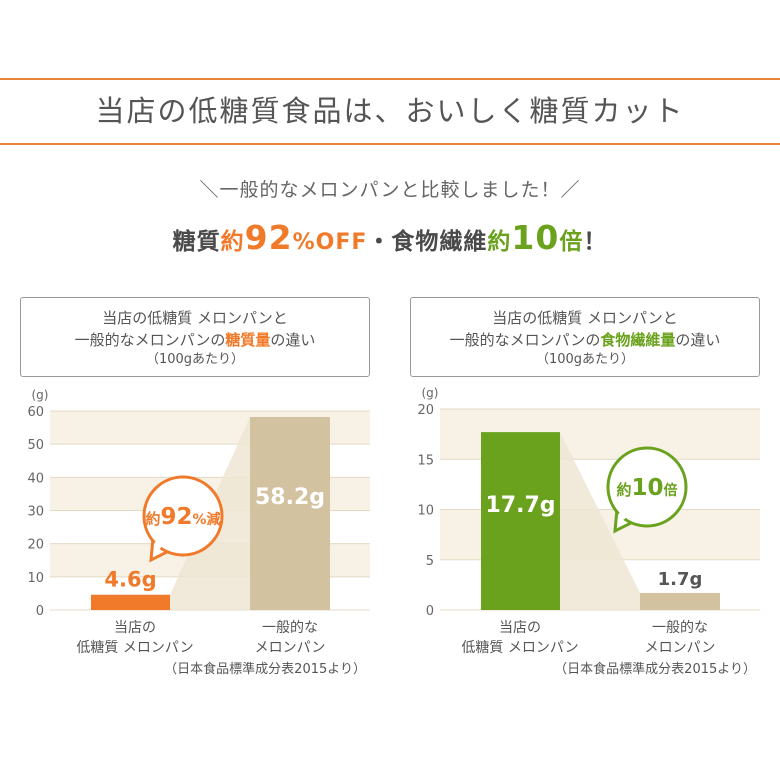 This screenshot has width=780, height=780. I want to click on panel-right-line2-pre: 一般的なメロンパンの, so click(525, 340).